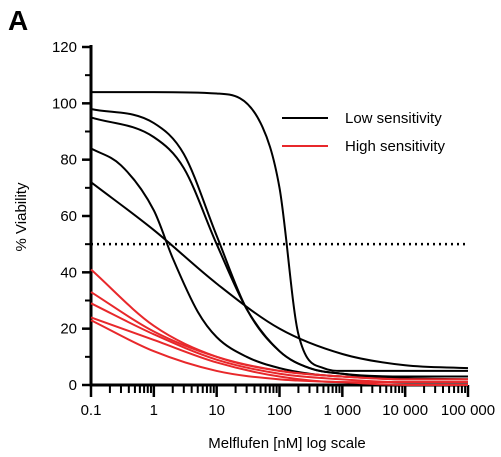 This screenshot has width=501, height=457. Describe the element at coordinates (64, 103) in the screenshot. I see `y-tick-label: 100` at that location.